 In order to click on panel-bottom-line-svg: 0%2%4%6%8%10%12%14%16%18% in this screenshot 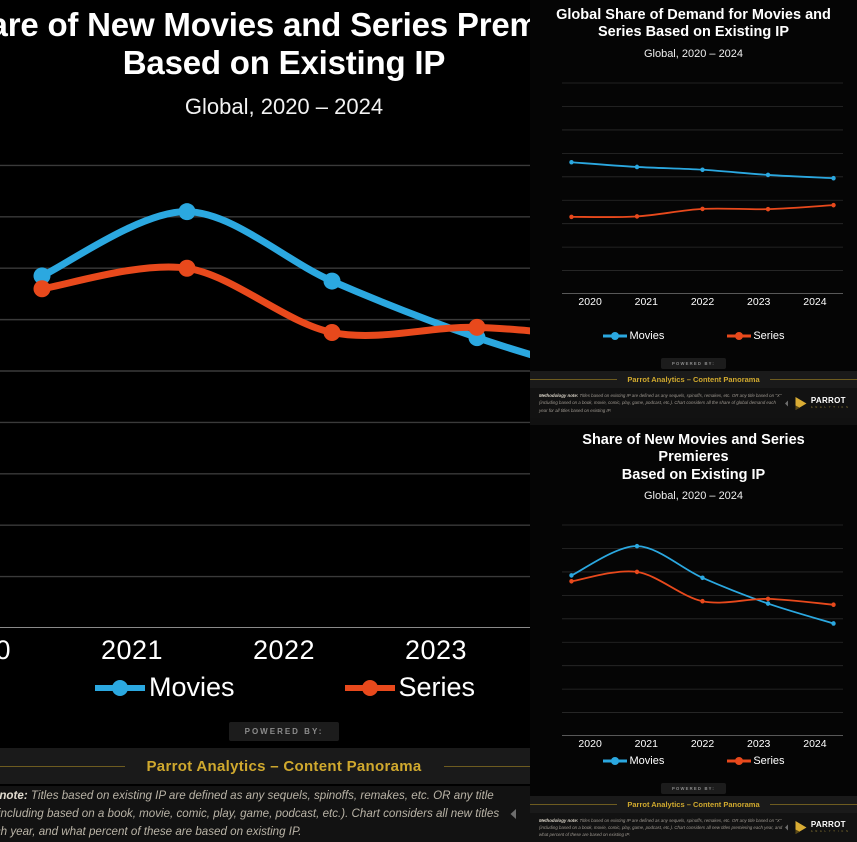, I will do `click(702, 630)`.